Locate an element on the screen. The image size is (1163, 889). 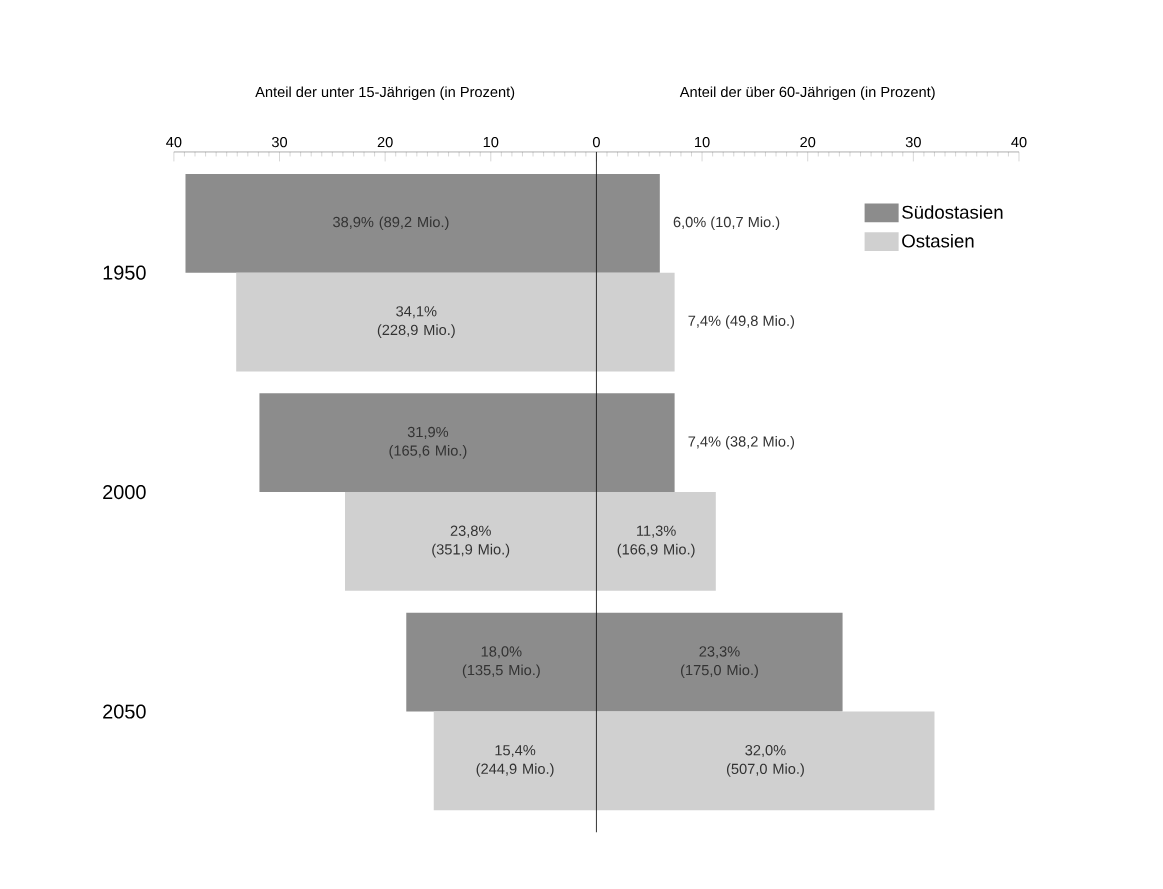
text: Anteil der unter 15-Jährigen (in Prozent) is located at coordinates (385, 93).